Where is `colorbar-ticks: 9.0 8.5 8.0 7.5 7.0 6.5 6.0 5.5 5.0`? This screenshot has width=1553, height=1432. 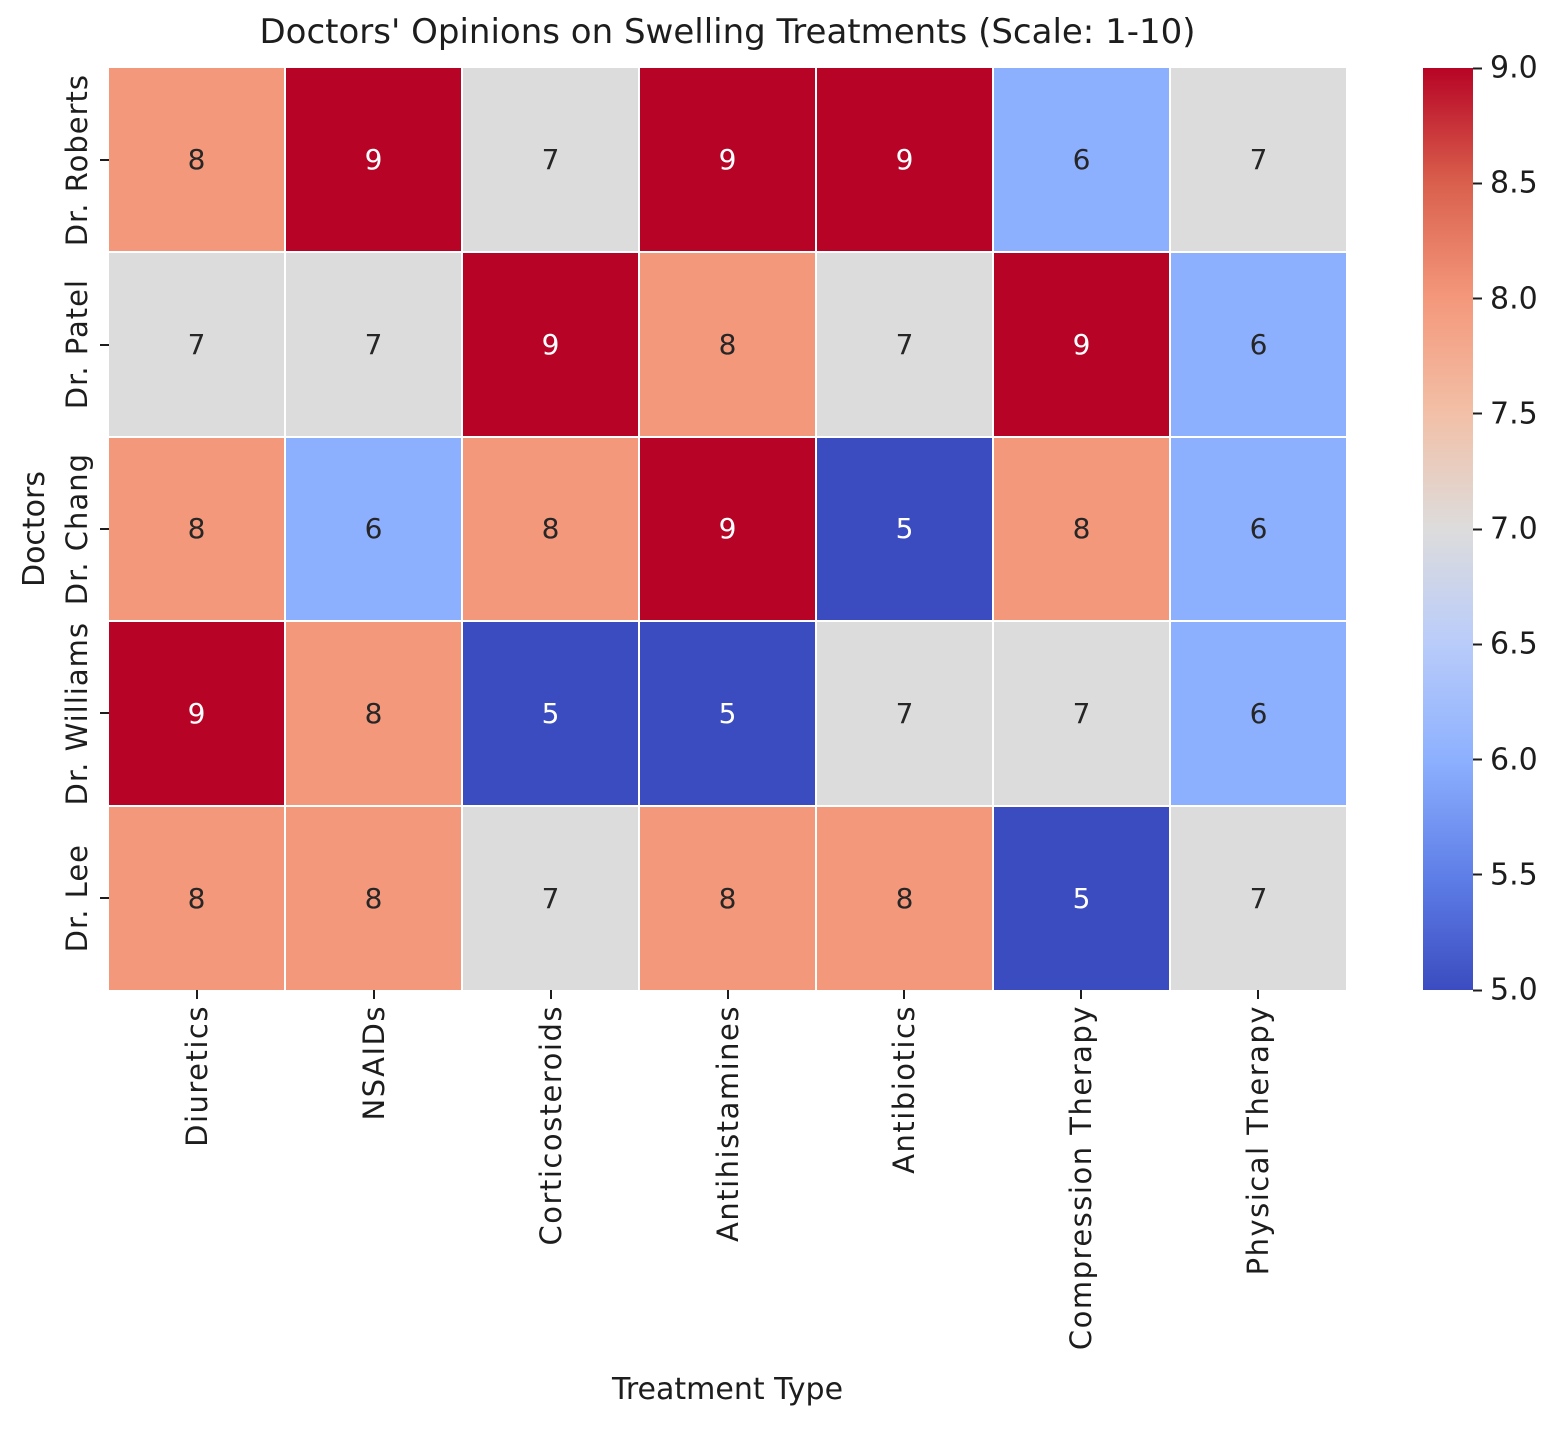
colorbar-ticks: 9.0 8.5 8.0 7.5 7.0 6.5 6.0 5.5 5.0 is located at coordinates (1513, 529).